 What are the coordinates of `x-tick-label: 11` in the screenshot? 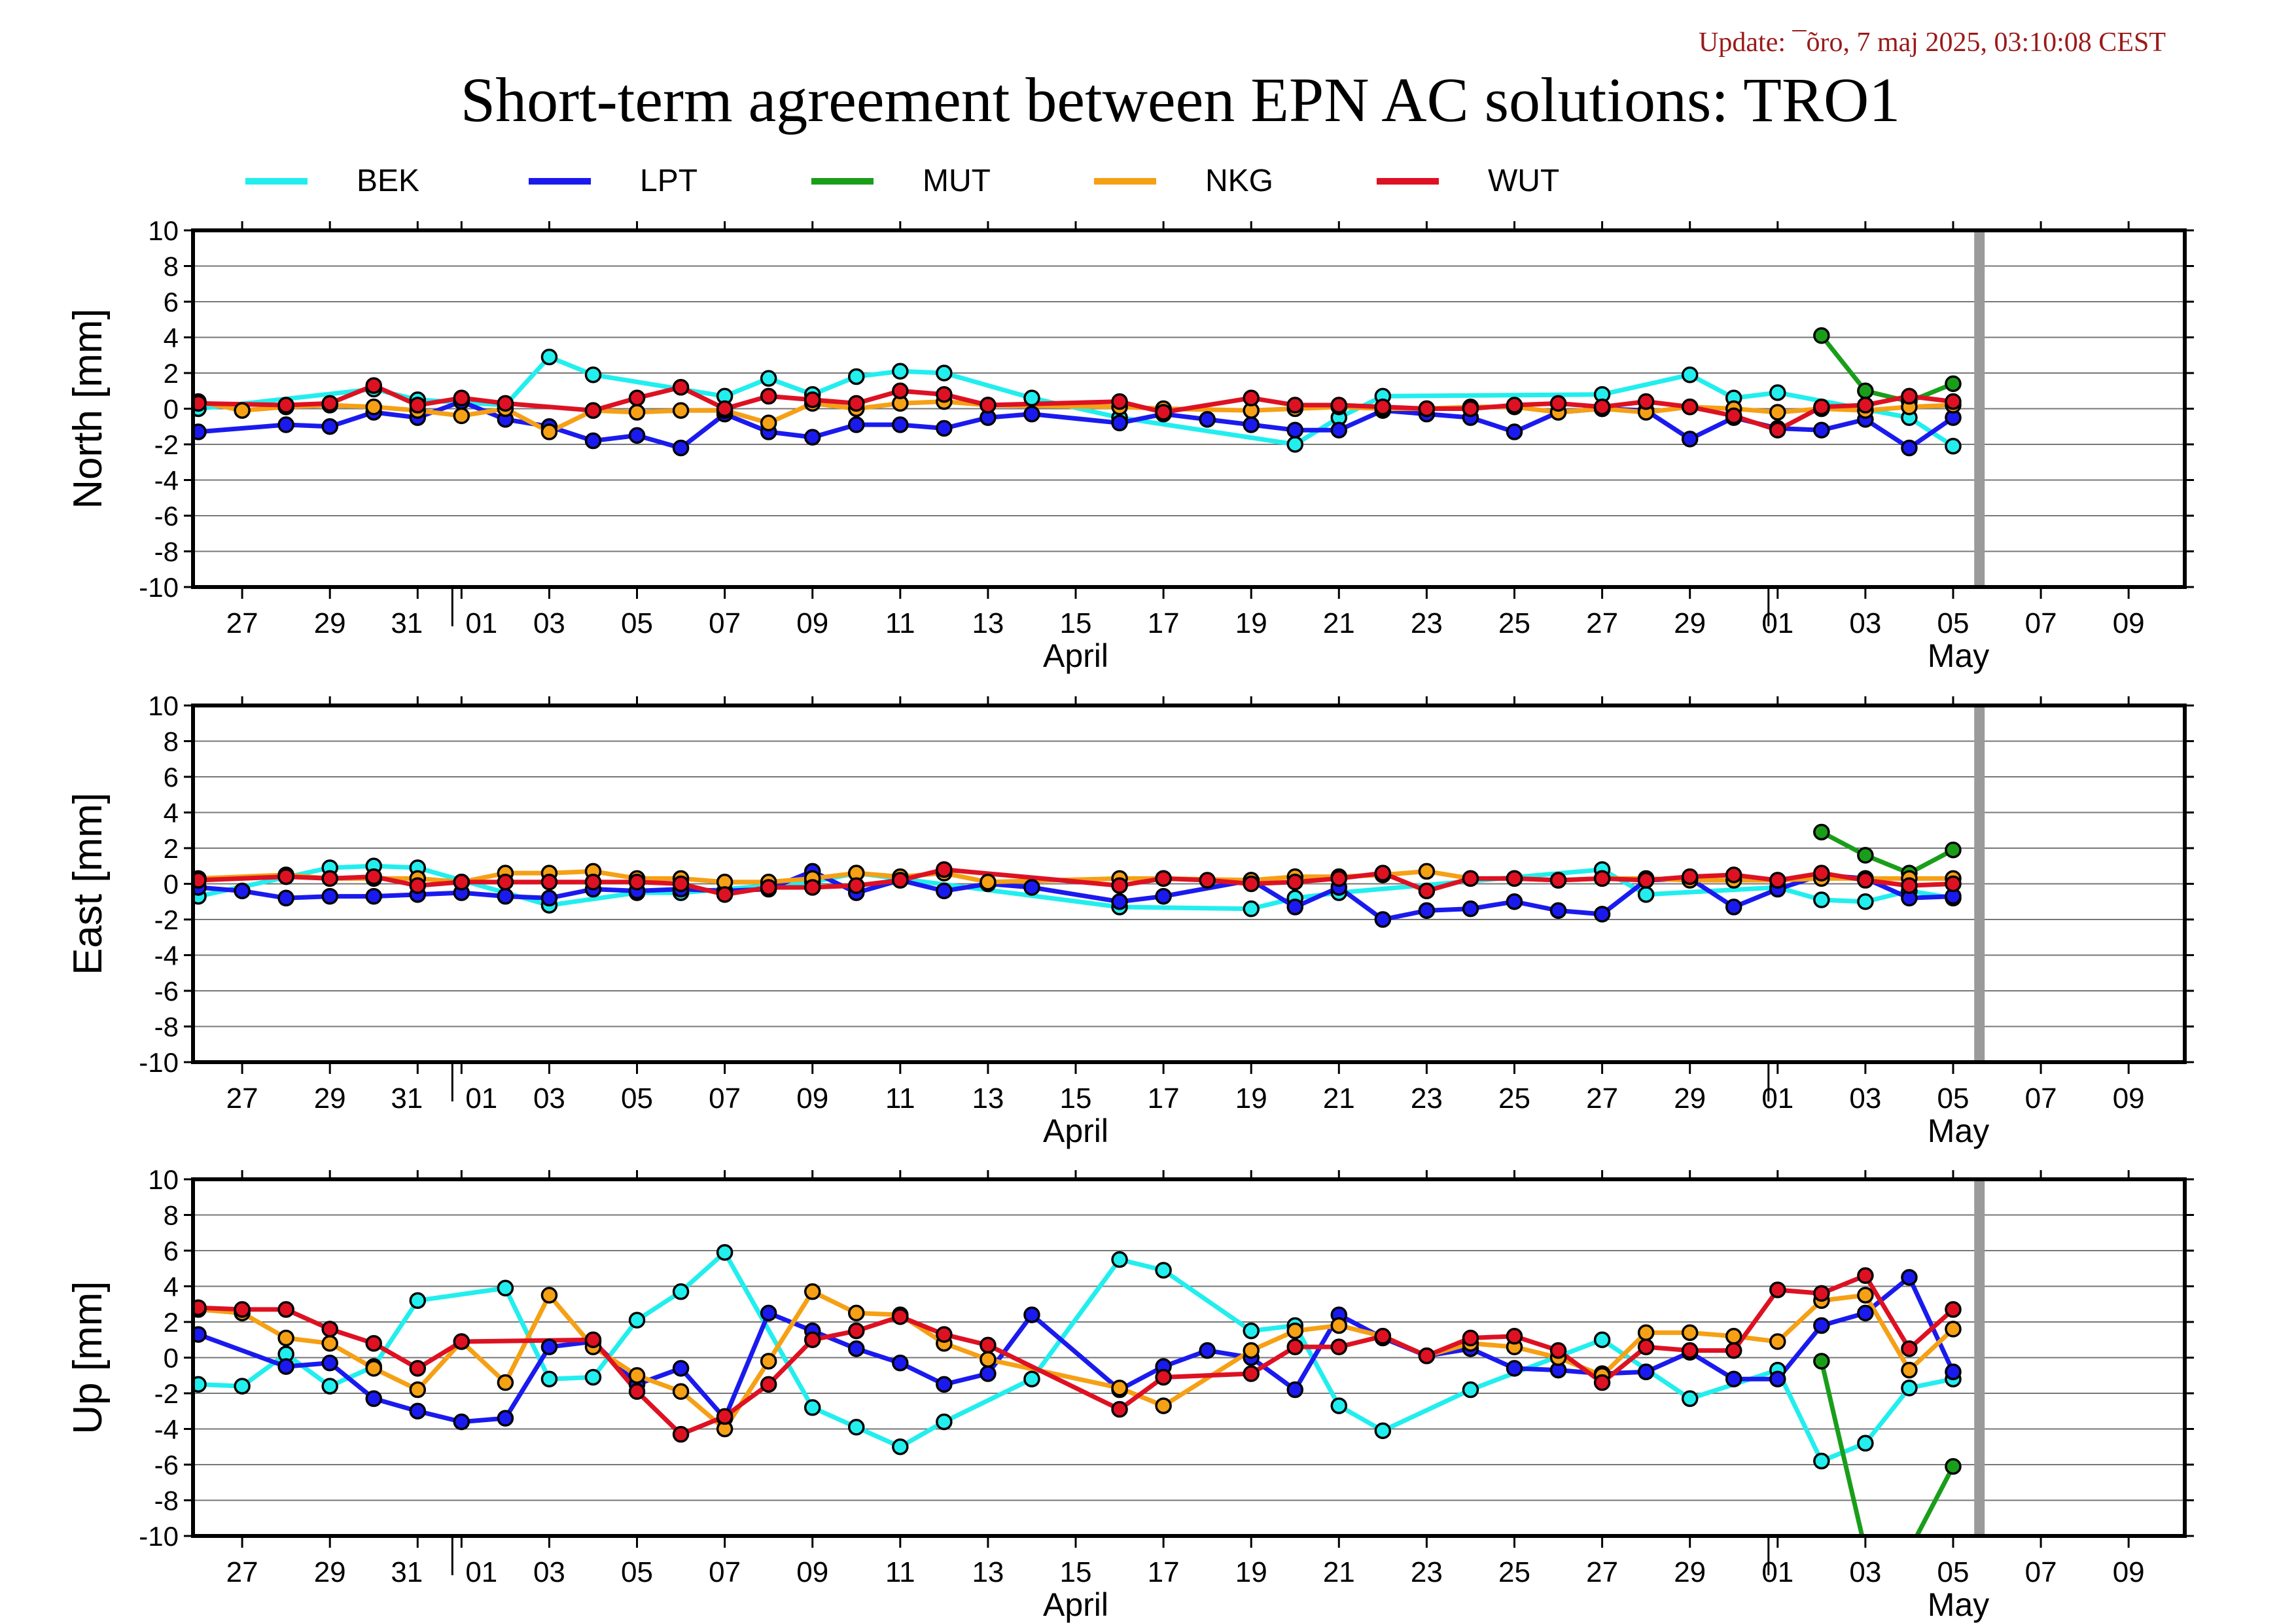 It's located at (900, 623).